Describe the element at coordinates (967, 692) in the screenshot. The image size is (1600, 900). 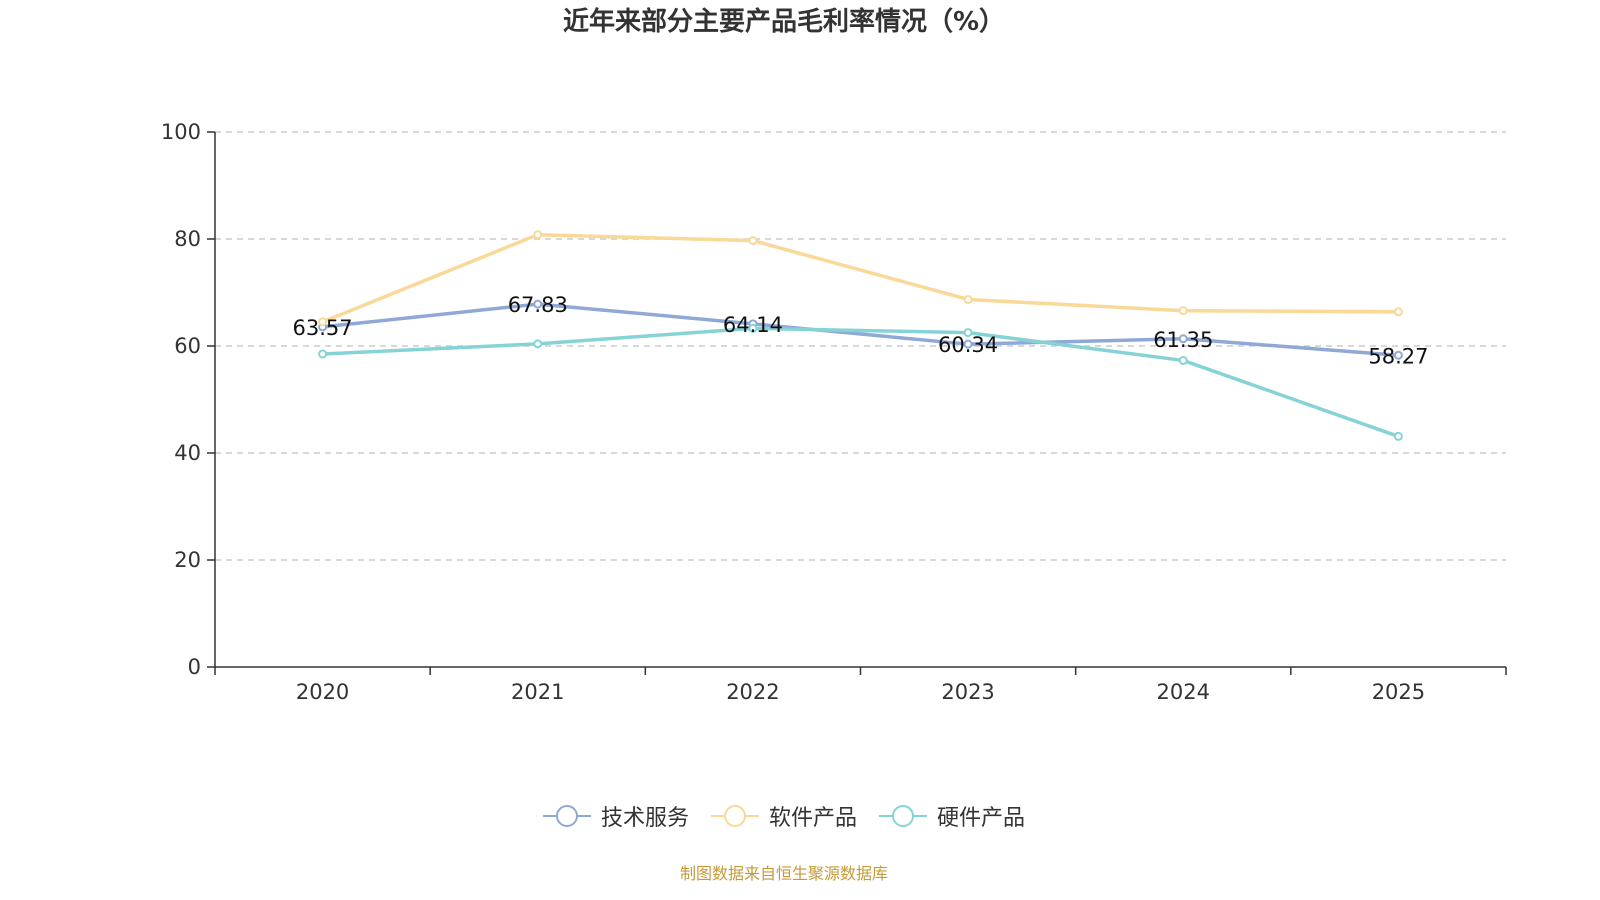
I see `x-tick-label: 2023` at that location.